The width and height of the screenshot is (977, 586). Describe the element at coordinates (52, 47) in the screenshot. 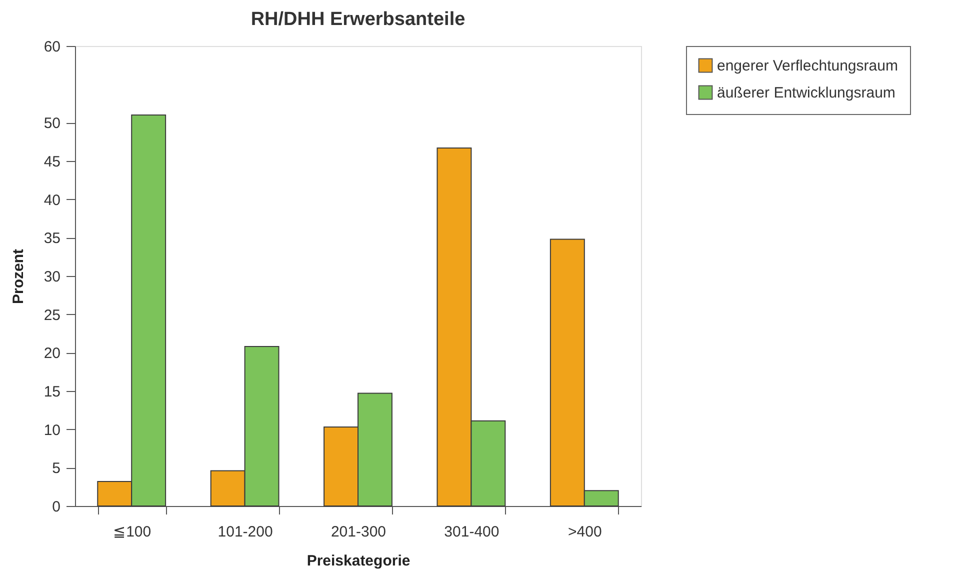

I see `y-tick-label: 60` at that location.